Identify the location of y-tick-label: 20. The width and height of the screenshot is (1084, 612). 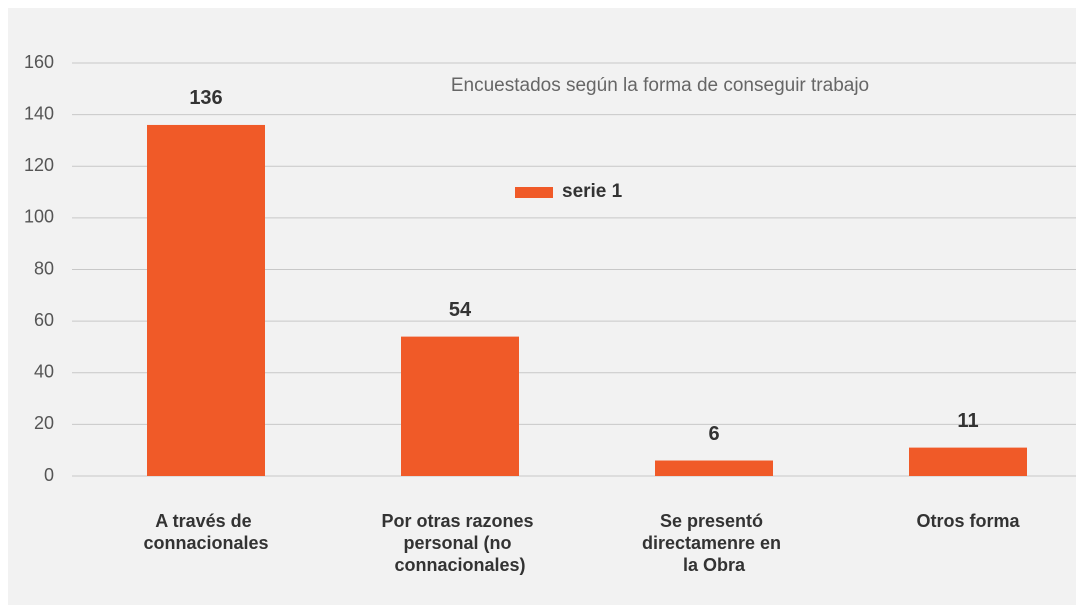
(44, 423).